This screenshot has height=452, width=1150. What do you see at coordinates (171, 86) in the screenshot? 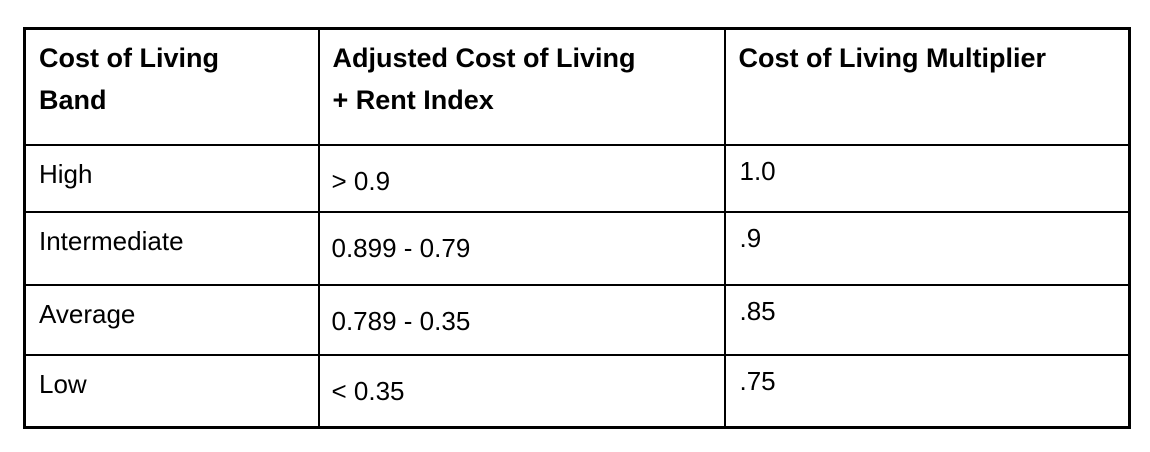
I see `column-header-band: Cost of Living Band` at bounding box center [171, 86].